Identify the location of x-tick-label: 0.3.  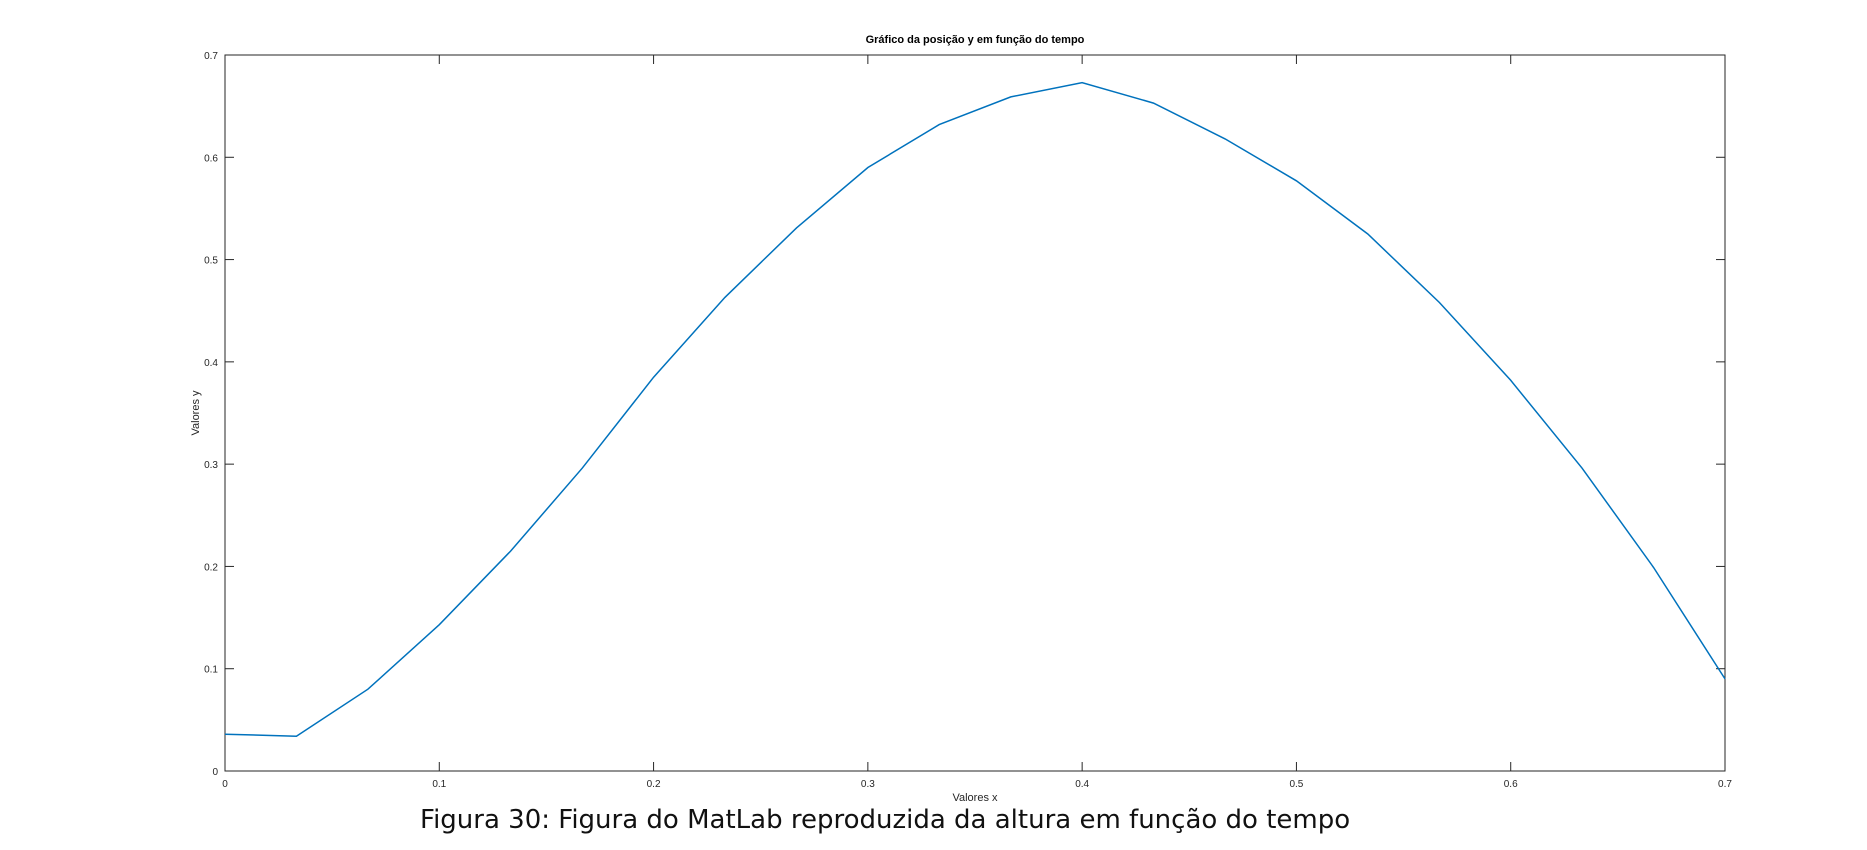
(868, 784).